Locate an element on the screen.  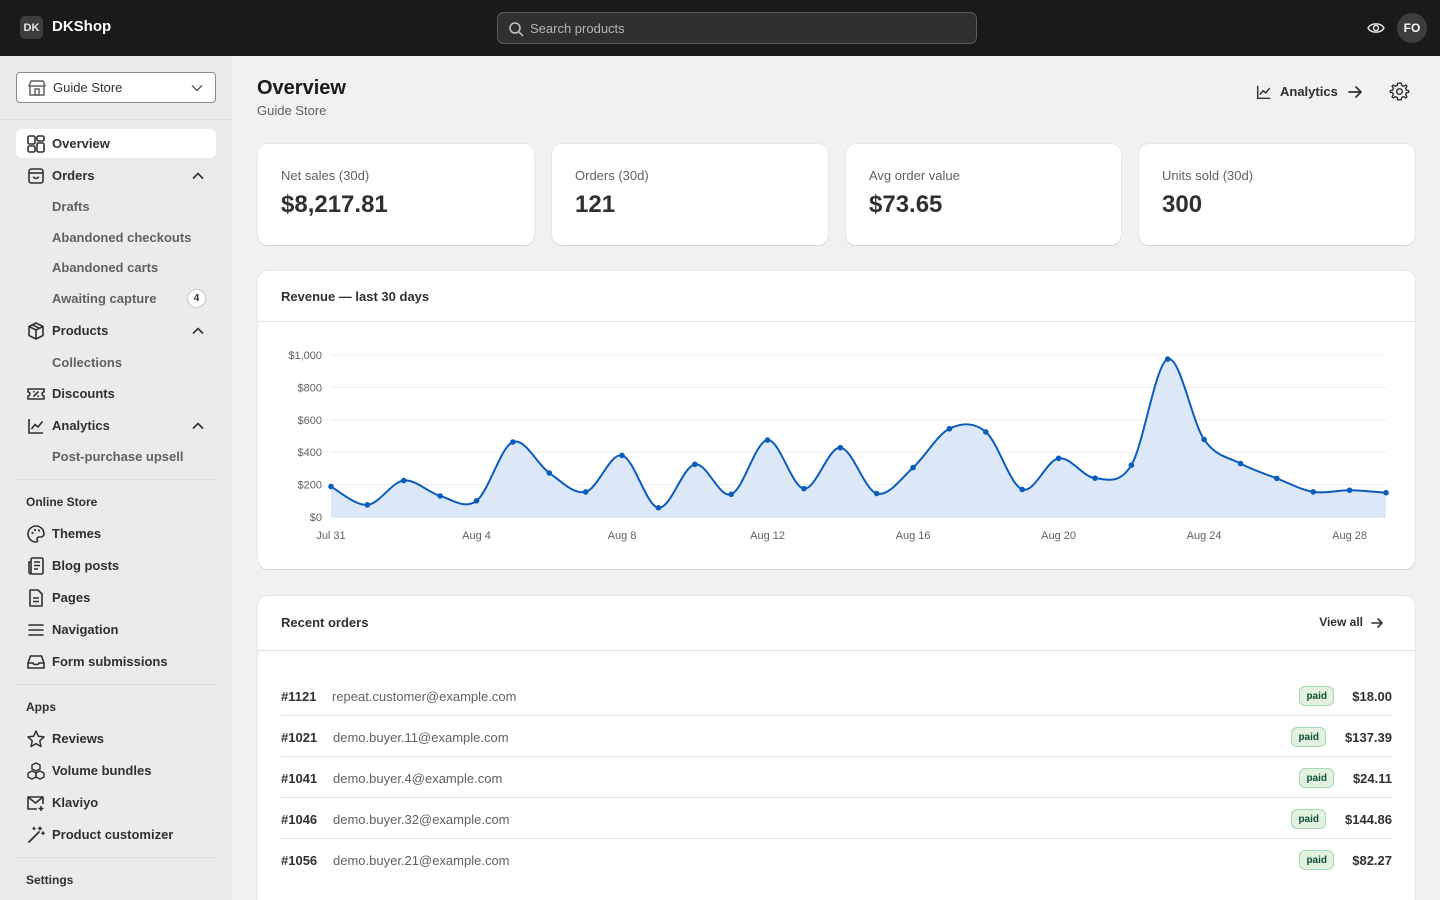
sidebar-item-label: Blog posts is located at coordinates (86, 565).